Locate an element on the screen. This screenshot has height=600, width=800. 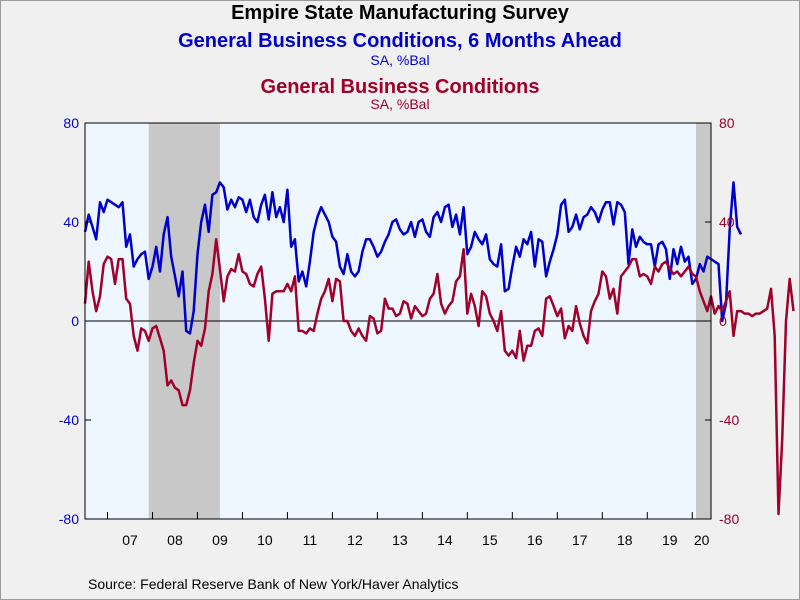
right-tick-label: -80 is located at coordinates (729, 519).